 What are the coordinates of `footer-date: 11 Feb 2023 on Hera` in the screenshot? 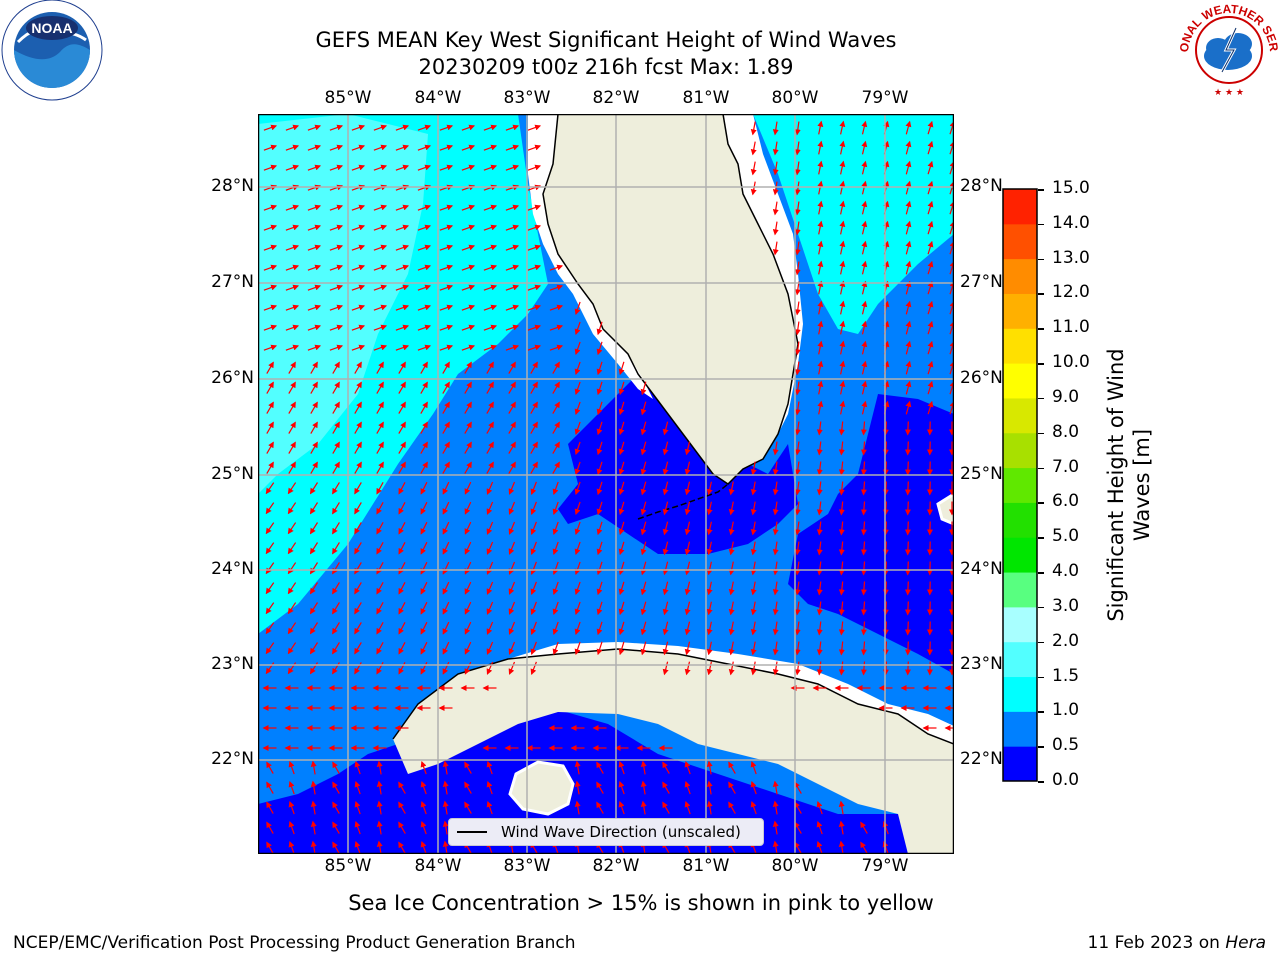 It's located at (1176, 943).